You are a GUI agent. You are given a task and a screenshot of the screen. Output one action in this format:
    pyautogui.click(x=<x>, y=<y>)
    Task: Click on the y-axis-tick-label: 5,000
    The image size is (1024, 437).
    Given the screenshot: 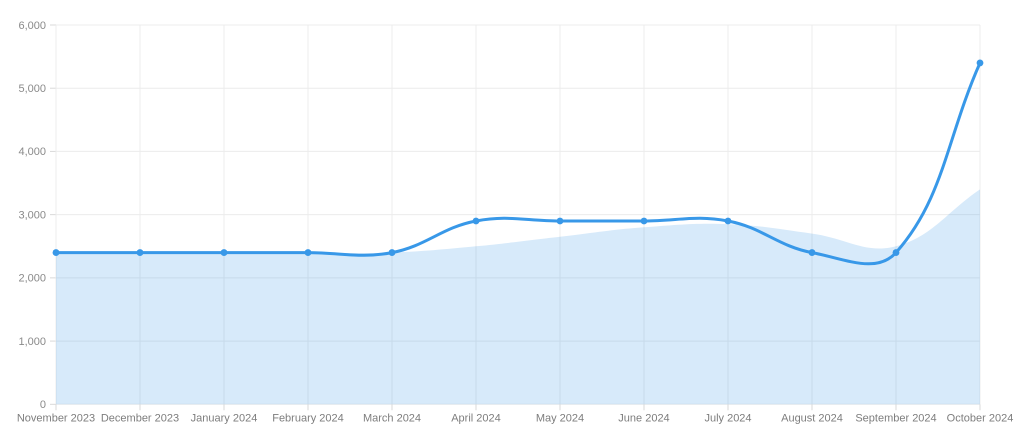 What is the action you would take?
    pyautogui.click(x=32, y=89)
    